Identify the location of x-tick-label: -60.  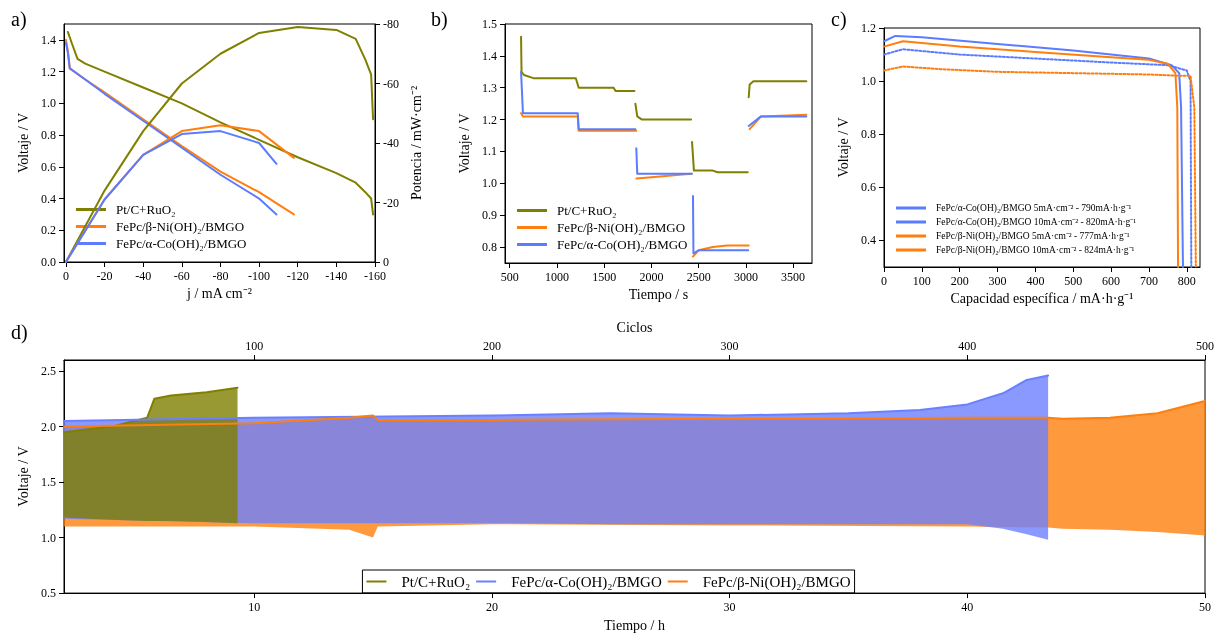
(181, 276).